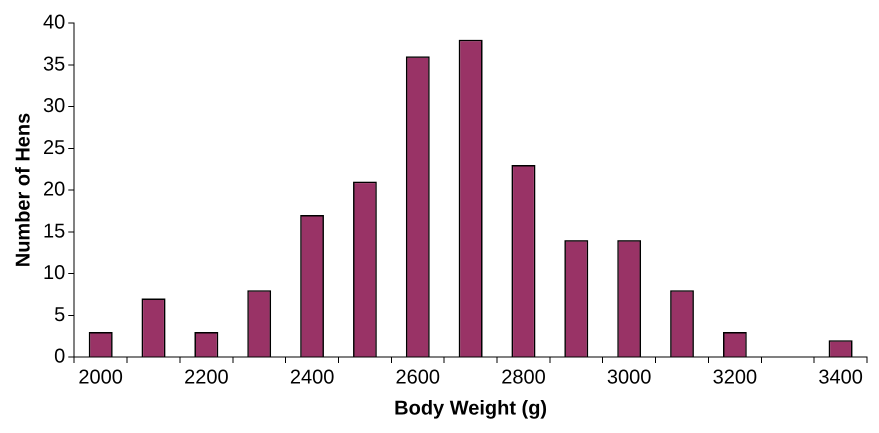  I want to click on y-tick-label: 0, so click(60, 357).